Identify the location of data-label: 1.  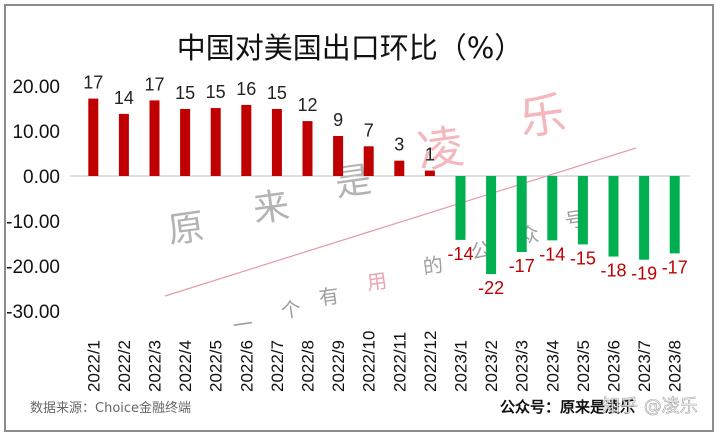
(430, 155).